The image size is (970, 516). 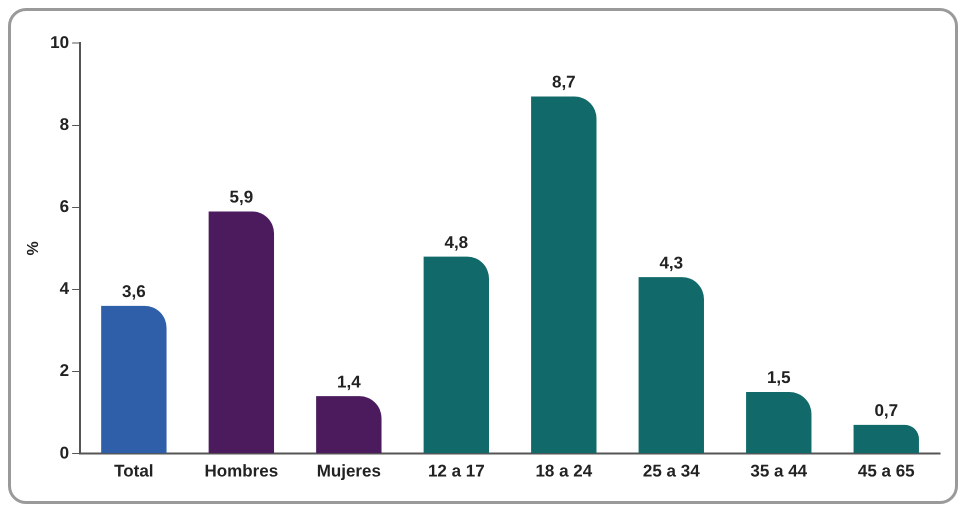 What do you see at coordinates (134, 470) in the screenshot?
I see `x-tick-label: Total` at bounding box center [134, 470].